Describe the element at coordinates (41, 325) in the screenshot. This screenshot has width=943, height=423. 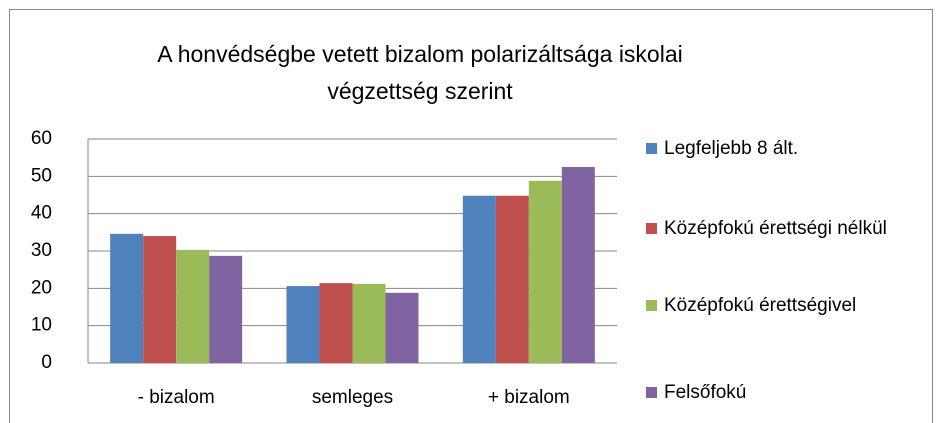
I see `y-tick-label: 10` at that location.